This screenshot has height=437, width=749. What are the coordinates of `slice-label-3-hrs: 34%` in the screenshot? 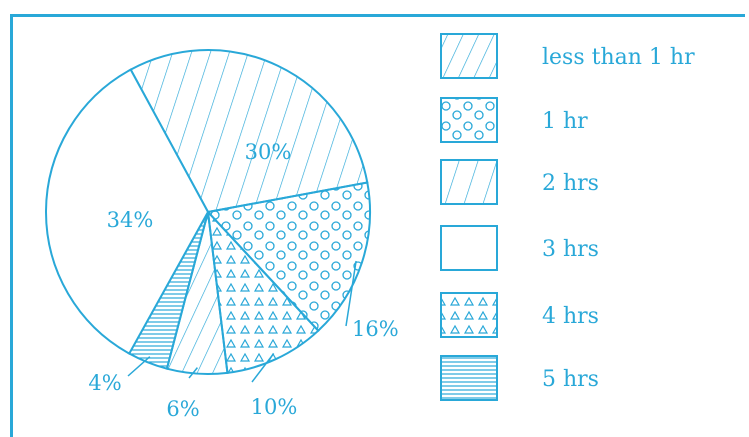 It's located at (130, 220).